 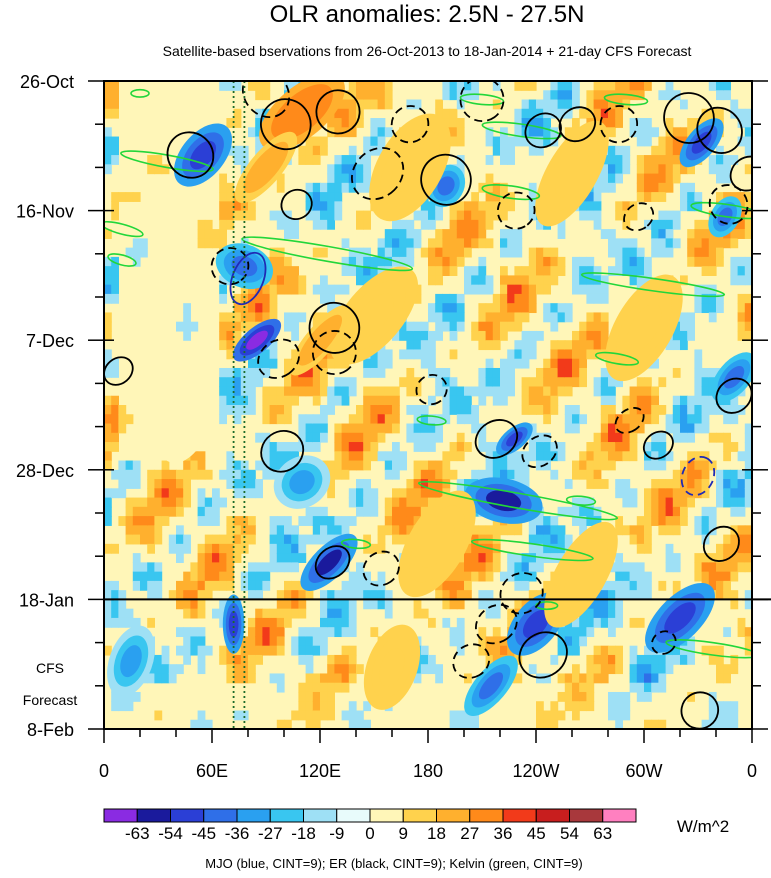 I want to click on er-contour-positive, so click(x=721, y=543).